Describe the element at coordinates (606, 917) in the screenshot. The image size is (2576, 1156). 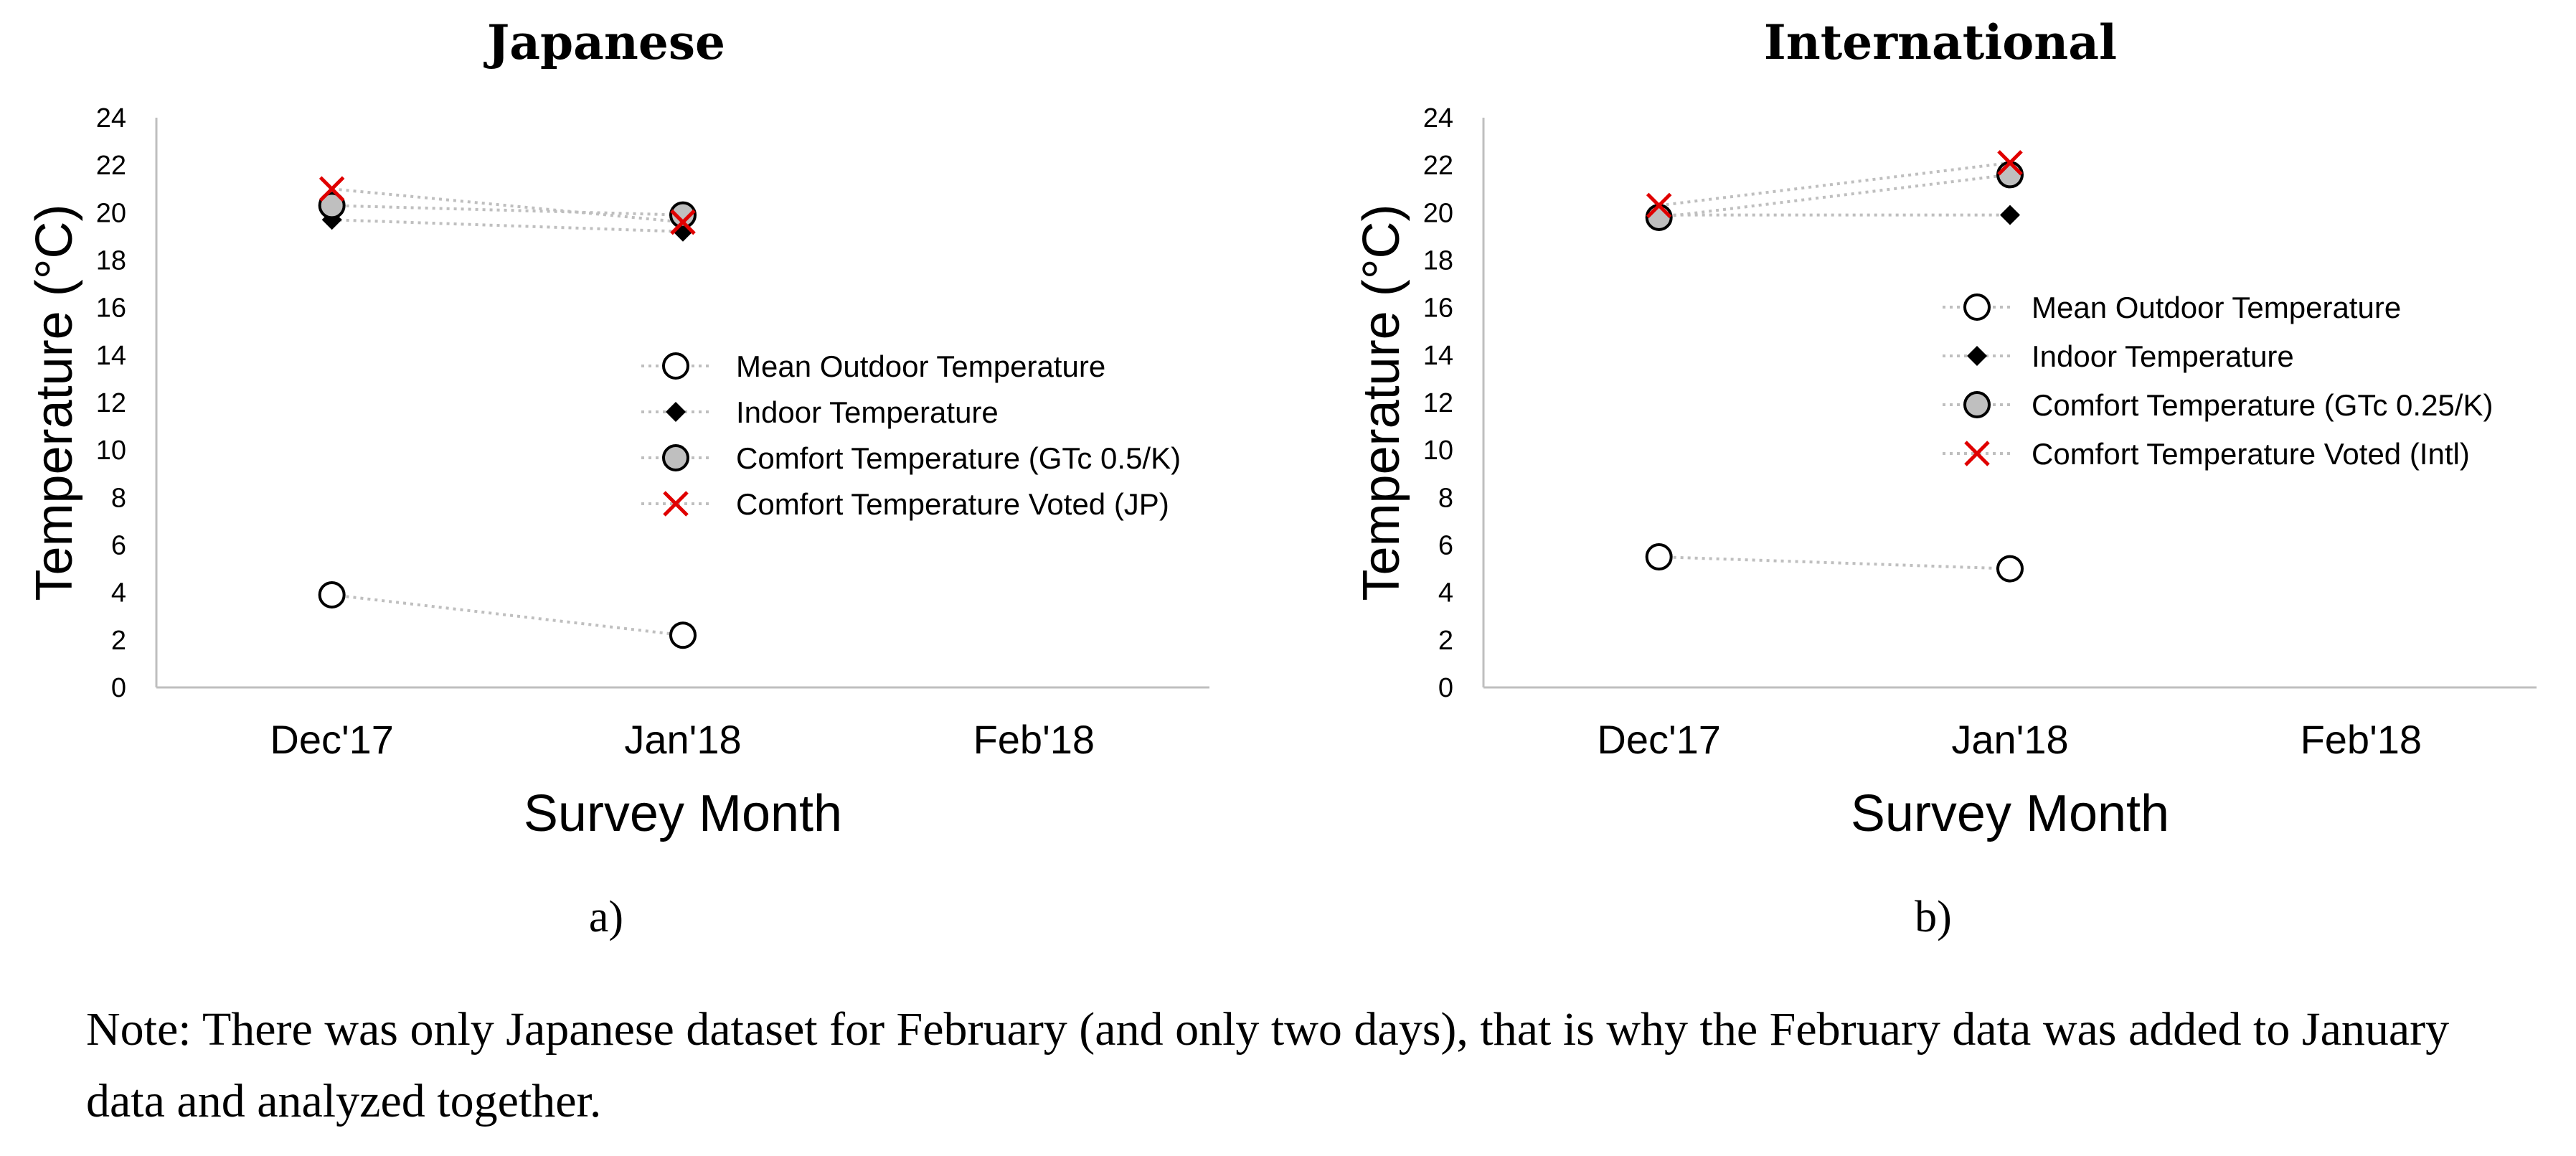
I see `panel-label: a)` at that location.